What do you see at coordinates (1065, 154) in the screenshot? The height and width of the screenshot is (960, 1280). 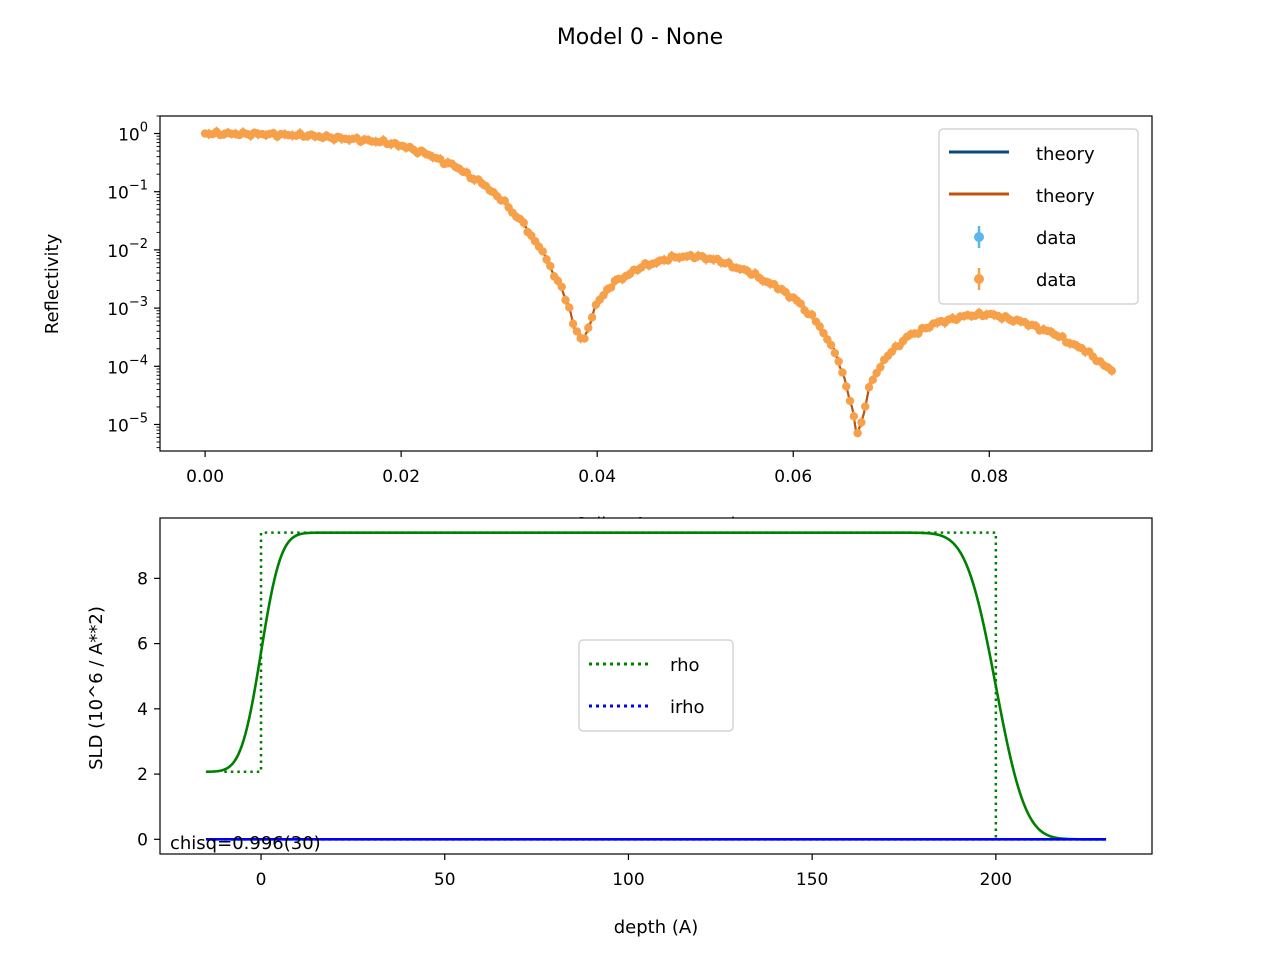 I see `legend-label-theory-1: theory` at bounding box center [1065, 154].